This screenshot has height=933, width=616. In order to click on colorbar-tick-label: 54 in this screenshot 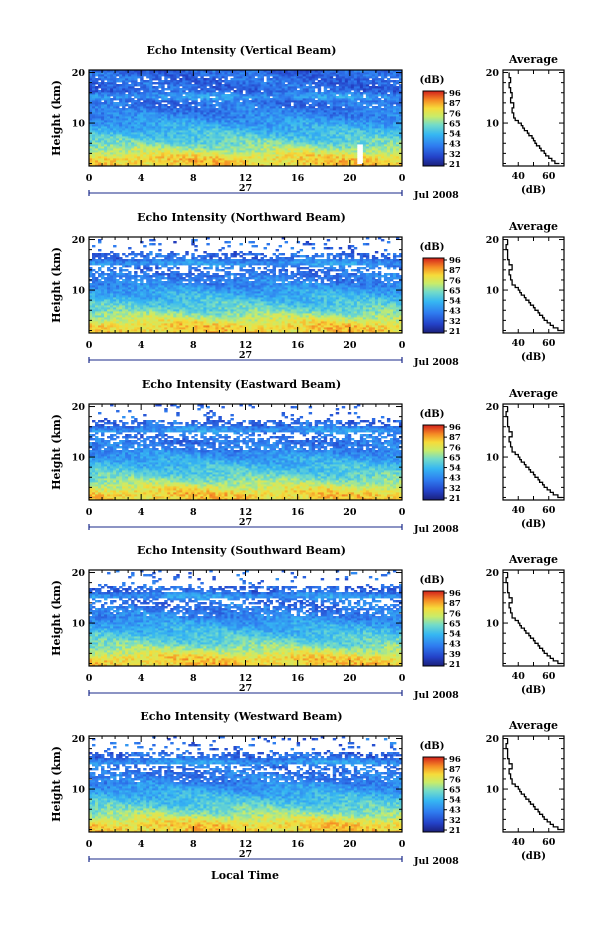, I will do `click(455, 135)`.